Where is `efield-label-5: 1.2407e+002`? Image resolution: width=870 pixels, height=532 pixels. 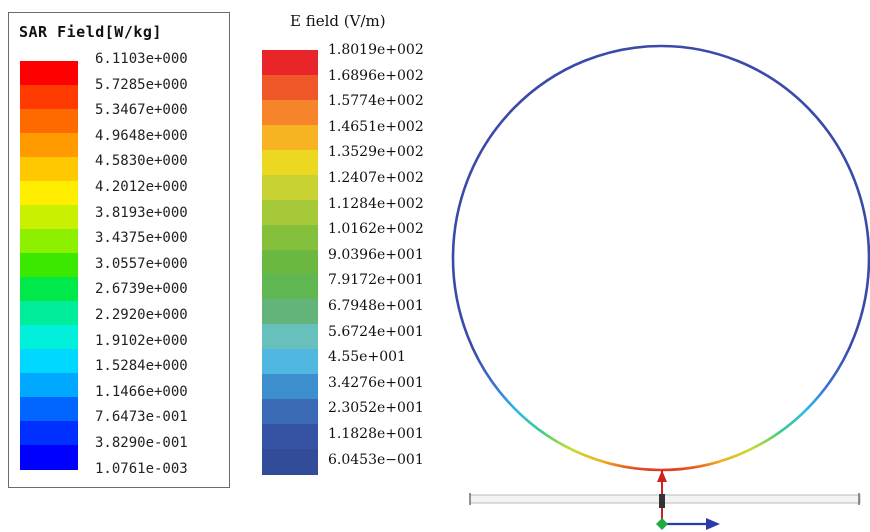 efield-label-5: 1.2407e+002 is located at coordinates (376, 178).